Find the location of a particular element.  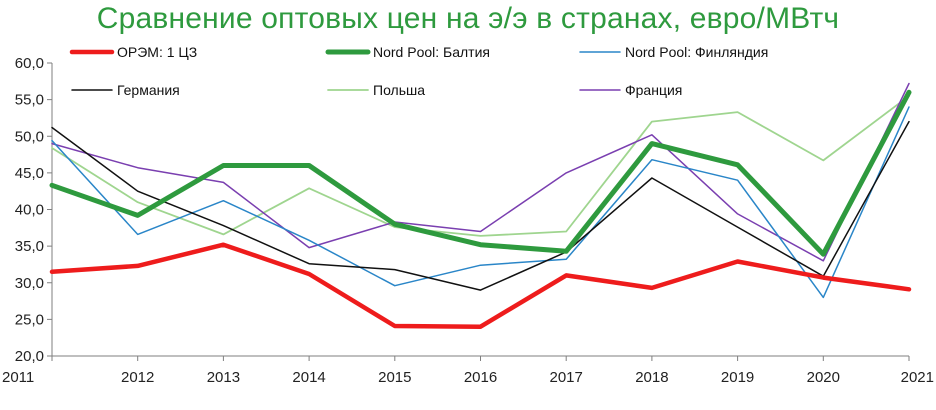

y-tick-label: 35,0 is located at coordinates (29, 246).